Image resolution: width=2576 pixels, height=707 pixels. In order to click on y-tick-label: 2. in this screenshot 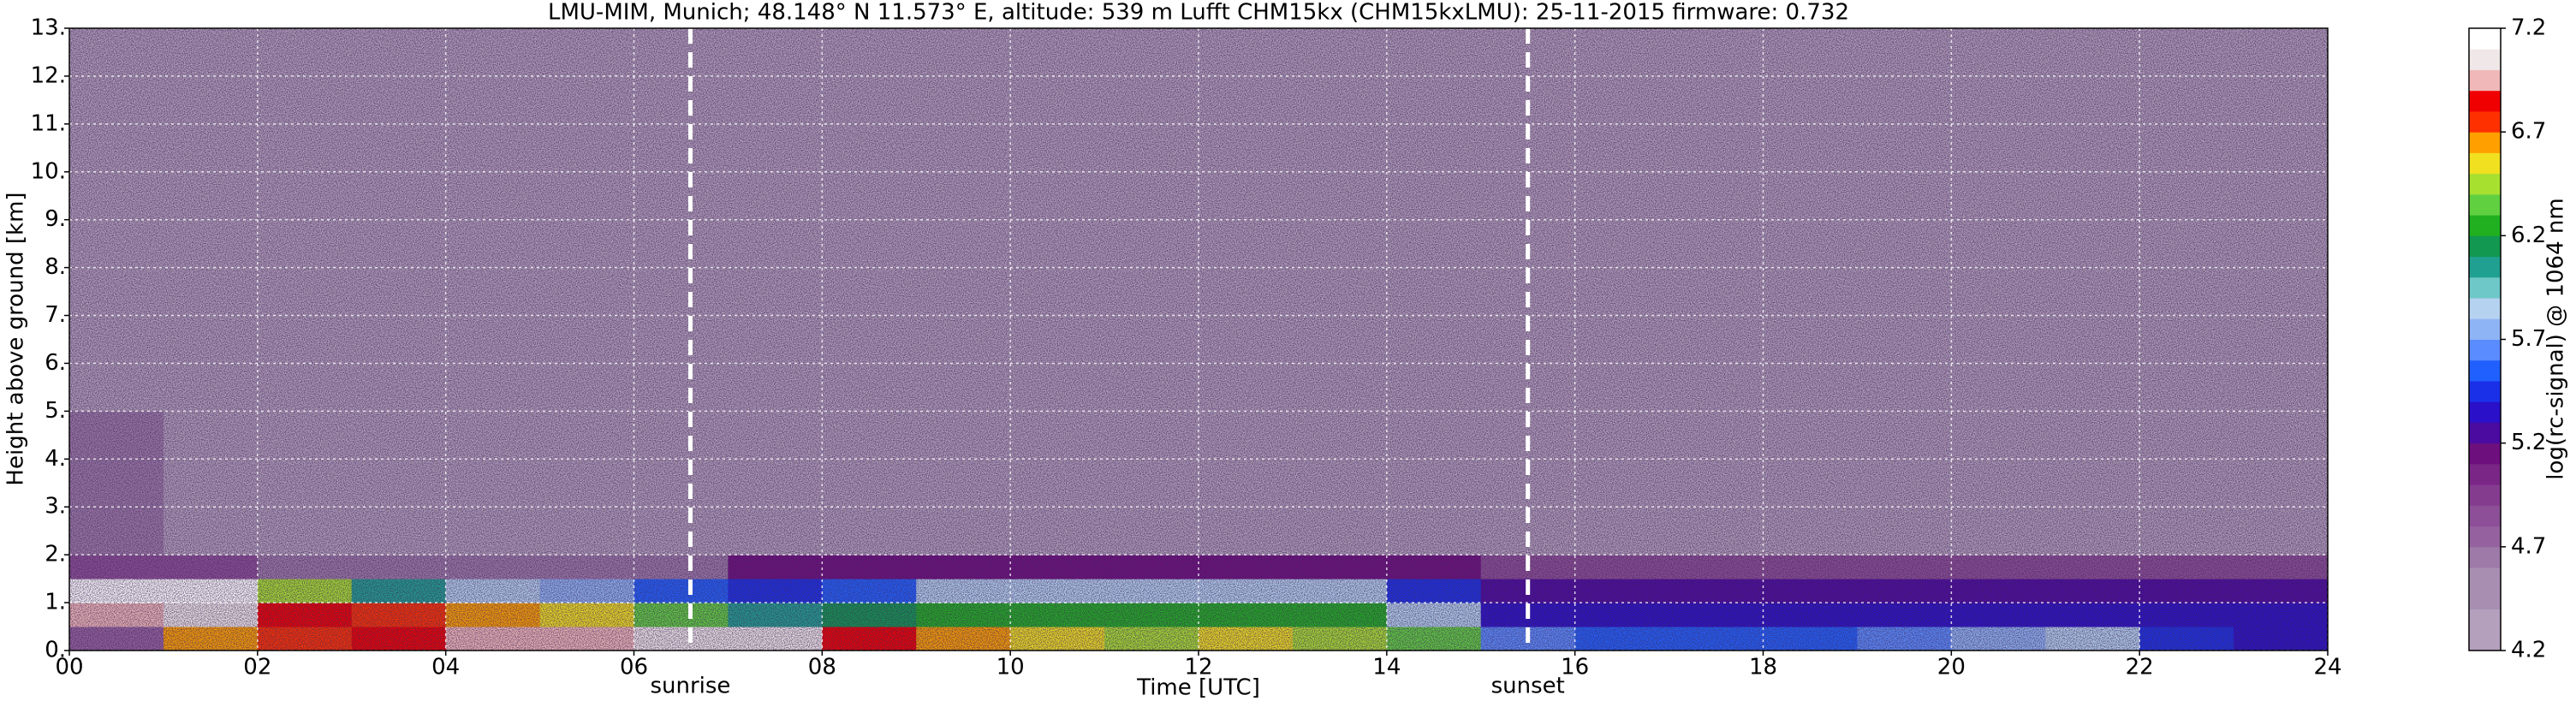, I will do `click(56, 554)`.